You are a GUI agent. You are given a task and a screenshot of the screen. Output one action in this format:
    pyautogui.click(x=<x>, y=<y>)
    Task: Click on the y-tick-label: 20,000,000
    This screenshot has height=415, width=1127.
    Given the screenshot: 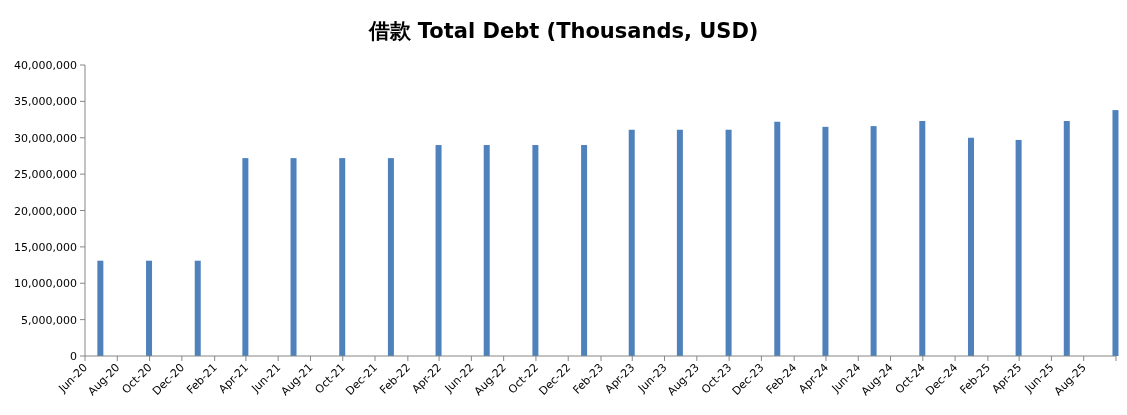 What is the action you would take?
    pyautogui.click(x=45, y=211)
    